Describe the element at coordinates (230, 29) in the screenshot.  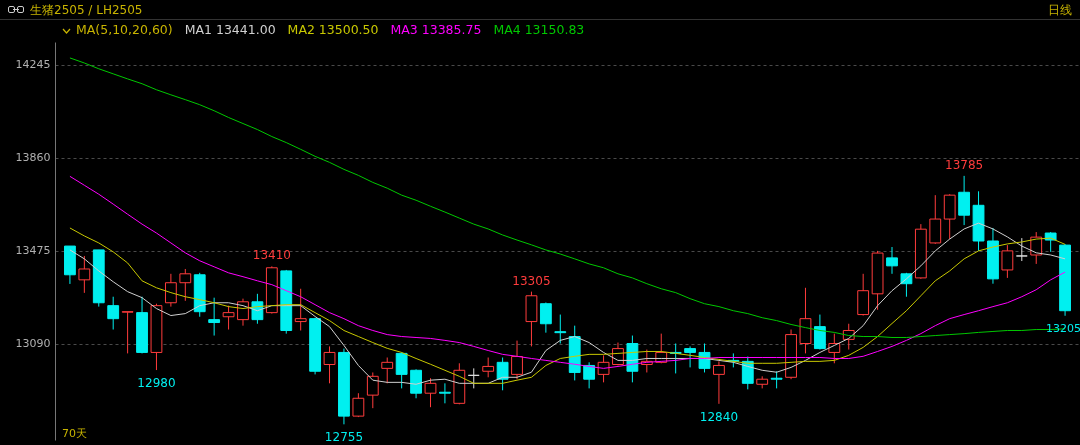
I see `text: MA1 13441.00` at that location.